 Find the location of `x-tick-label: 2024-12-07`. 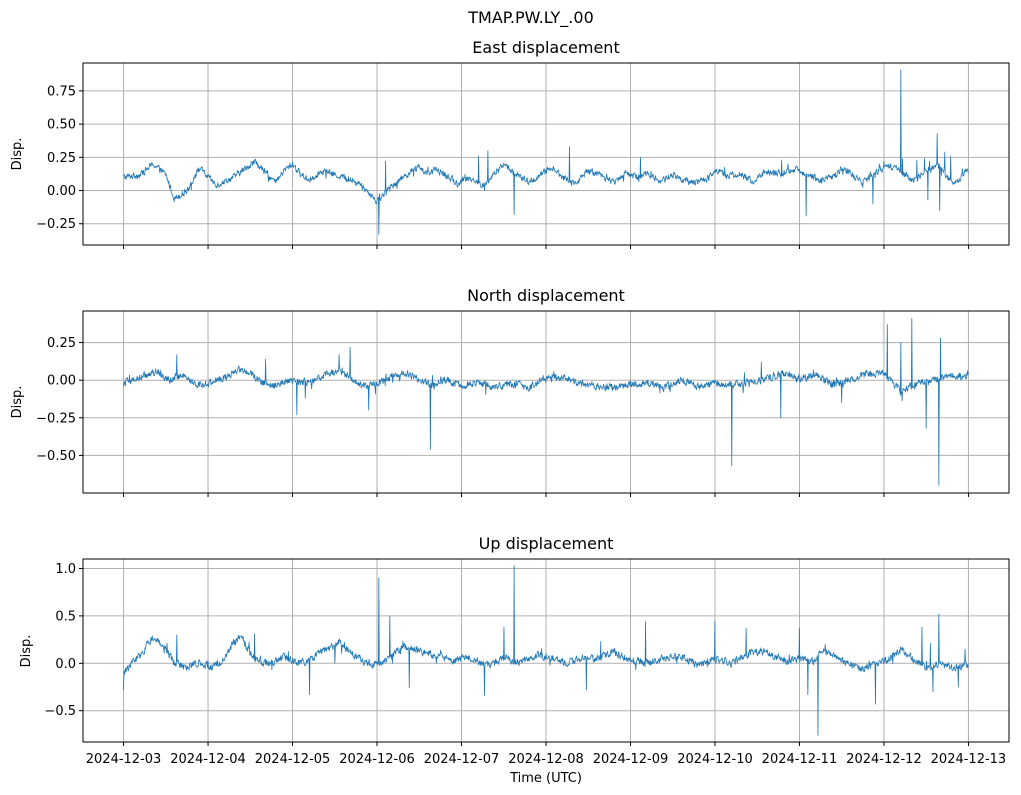

x-tick-label: 2024-12-07 is located at coordinates (462, 759).